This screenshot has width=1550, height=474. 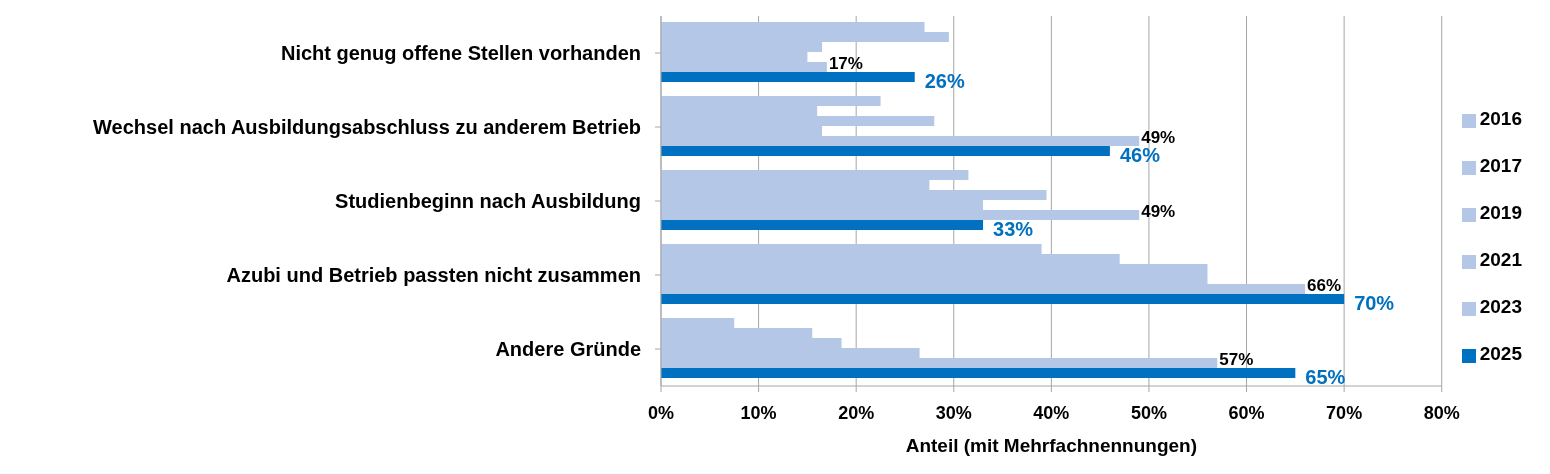 I want to click on x-tick-label: 80%, so click(x=1441, y=412).